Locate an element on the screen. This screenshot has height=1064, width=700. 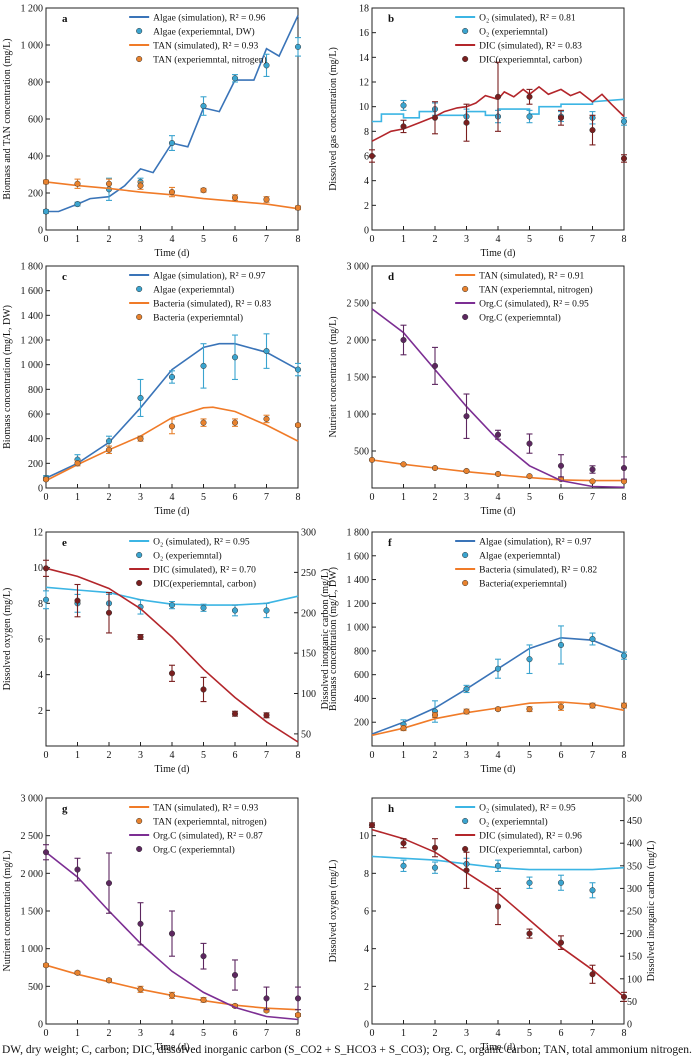
y-tick-label: 1 400 is located at coordinates (358, 580).